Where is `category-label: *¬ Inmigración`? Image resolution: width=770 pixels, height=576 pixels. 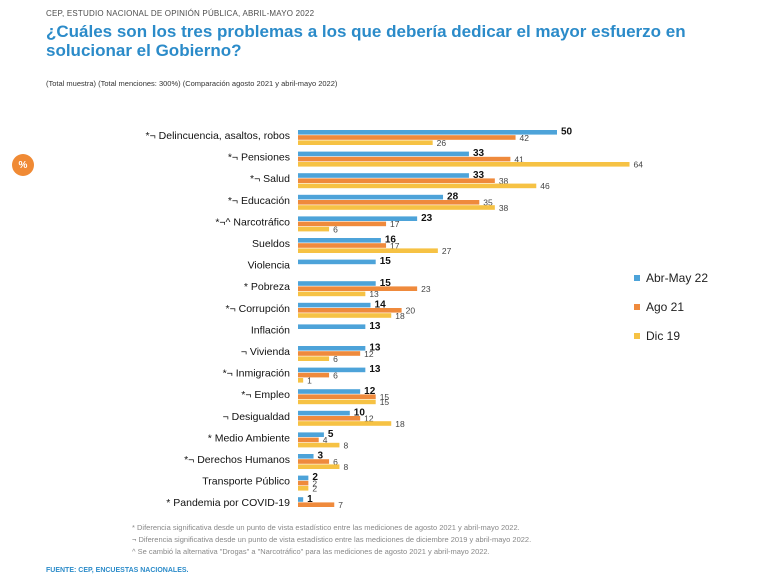
category-label: *¬ Inmigración is located at coordinates (257, 374).